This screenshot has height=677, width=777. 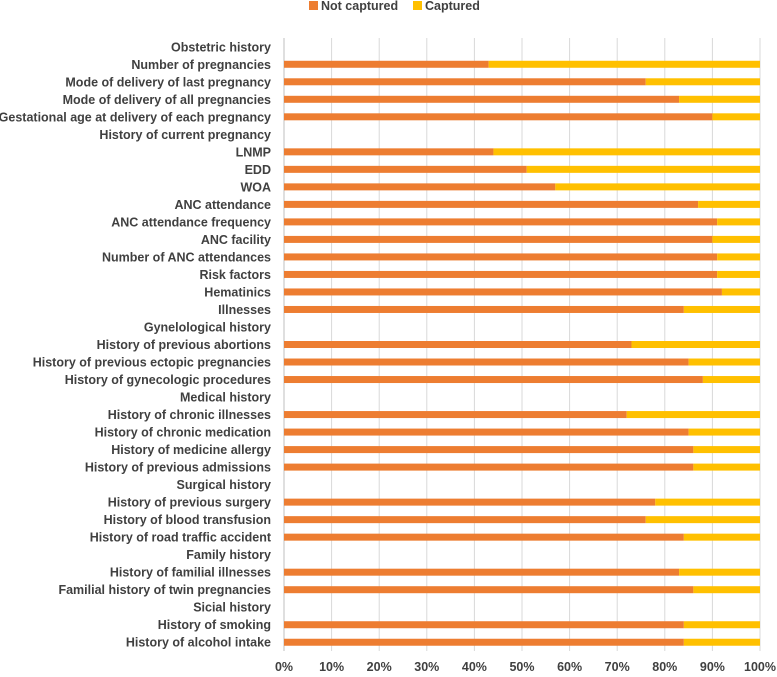 I want to click on category-label: History of chronic medication, so click(x=183, y=433).